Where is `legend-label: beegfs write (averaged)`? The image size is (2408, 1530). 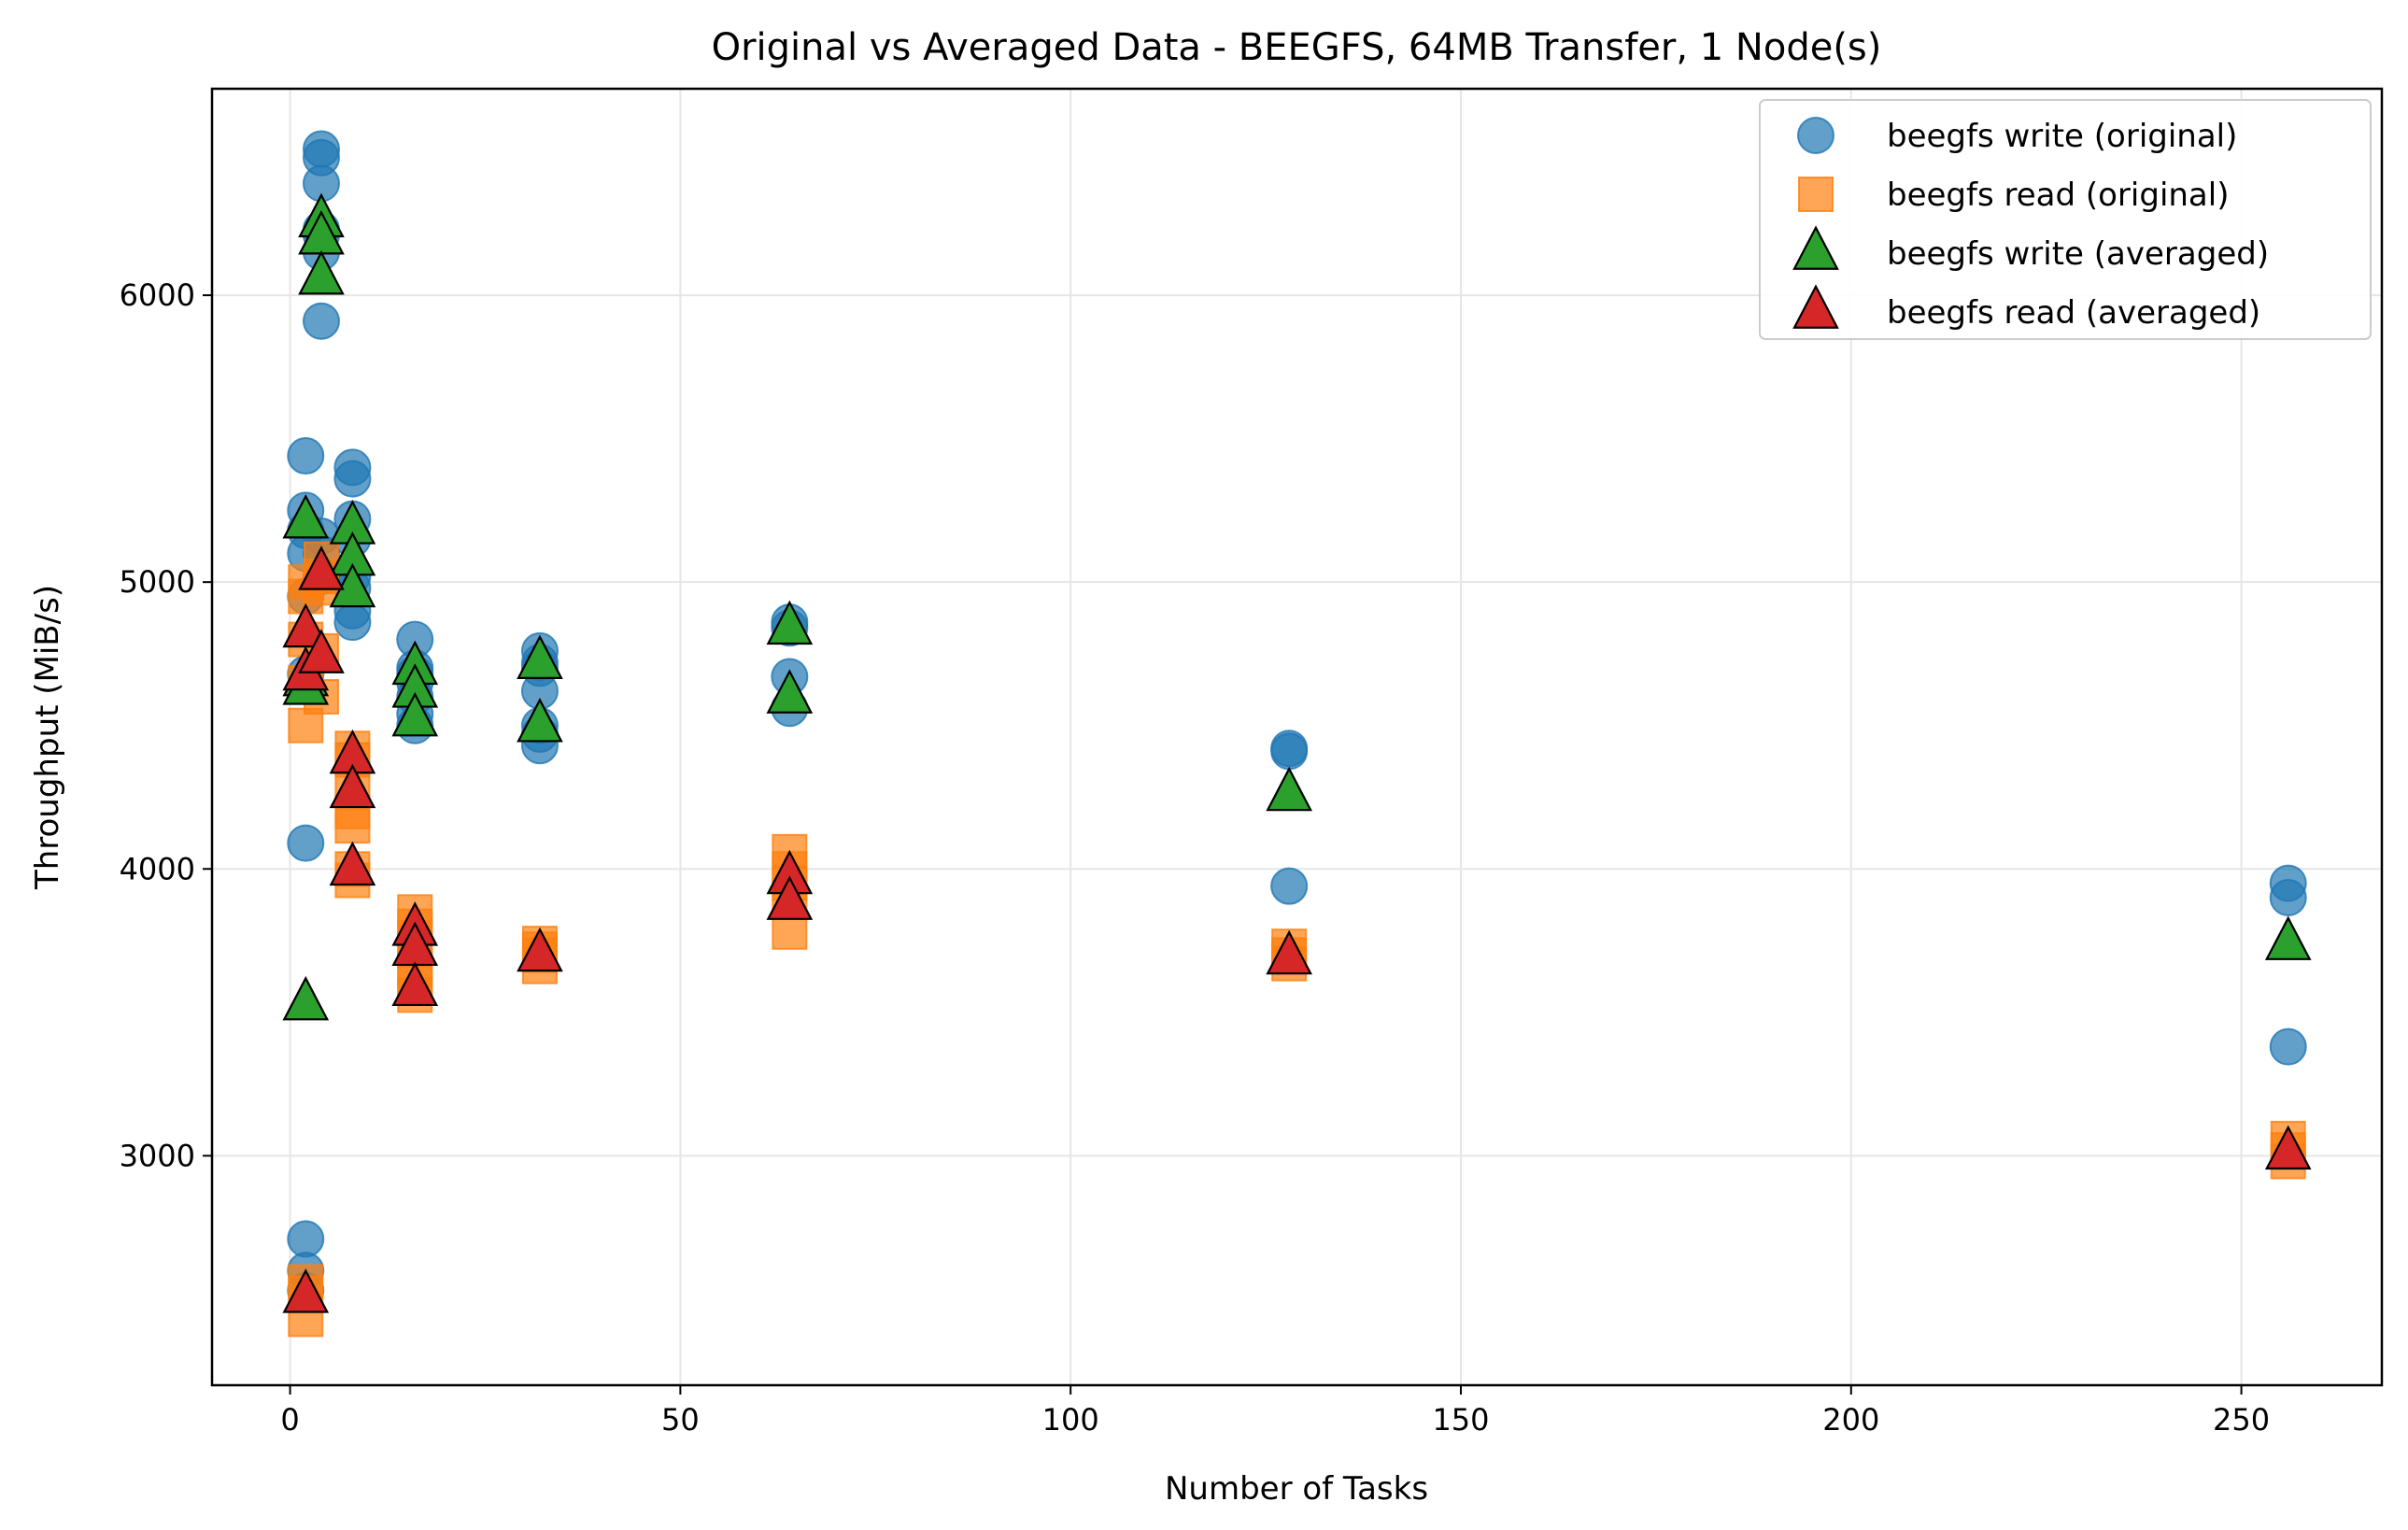
legend-label: beegfs write (averaged) is located at coordinates (2078, 254).